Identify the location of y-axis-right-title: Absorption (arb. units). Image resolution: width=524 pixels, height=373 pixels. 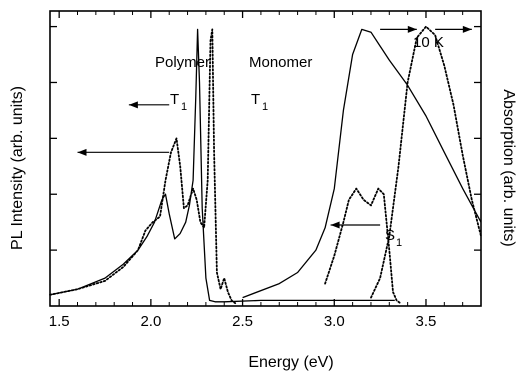
(508, 167).